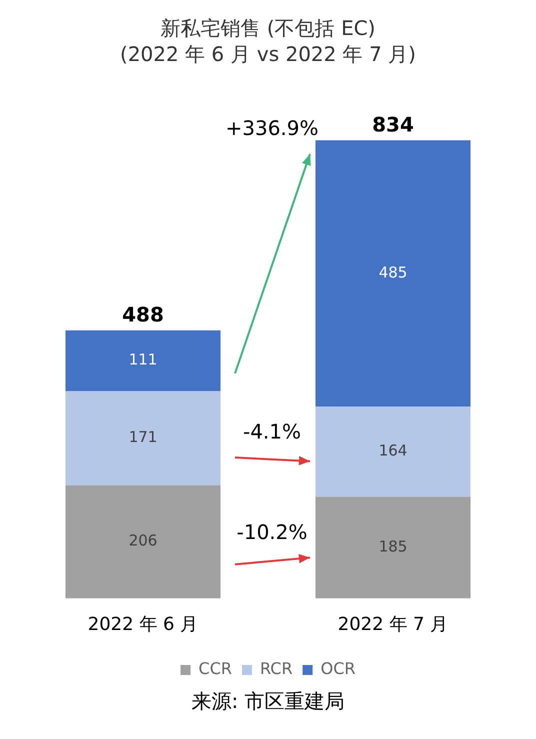 This screenshot has height=739, width=536. I want to click on total-label: 488, so click(143, 314).